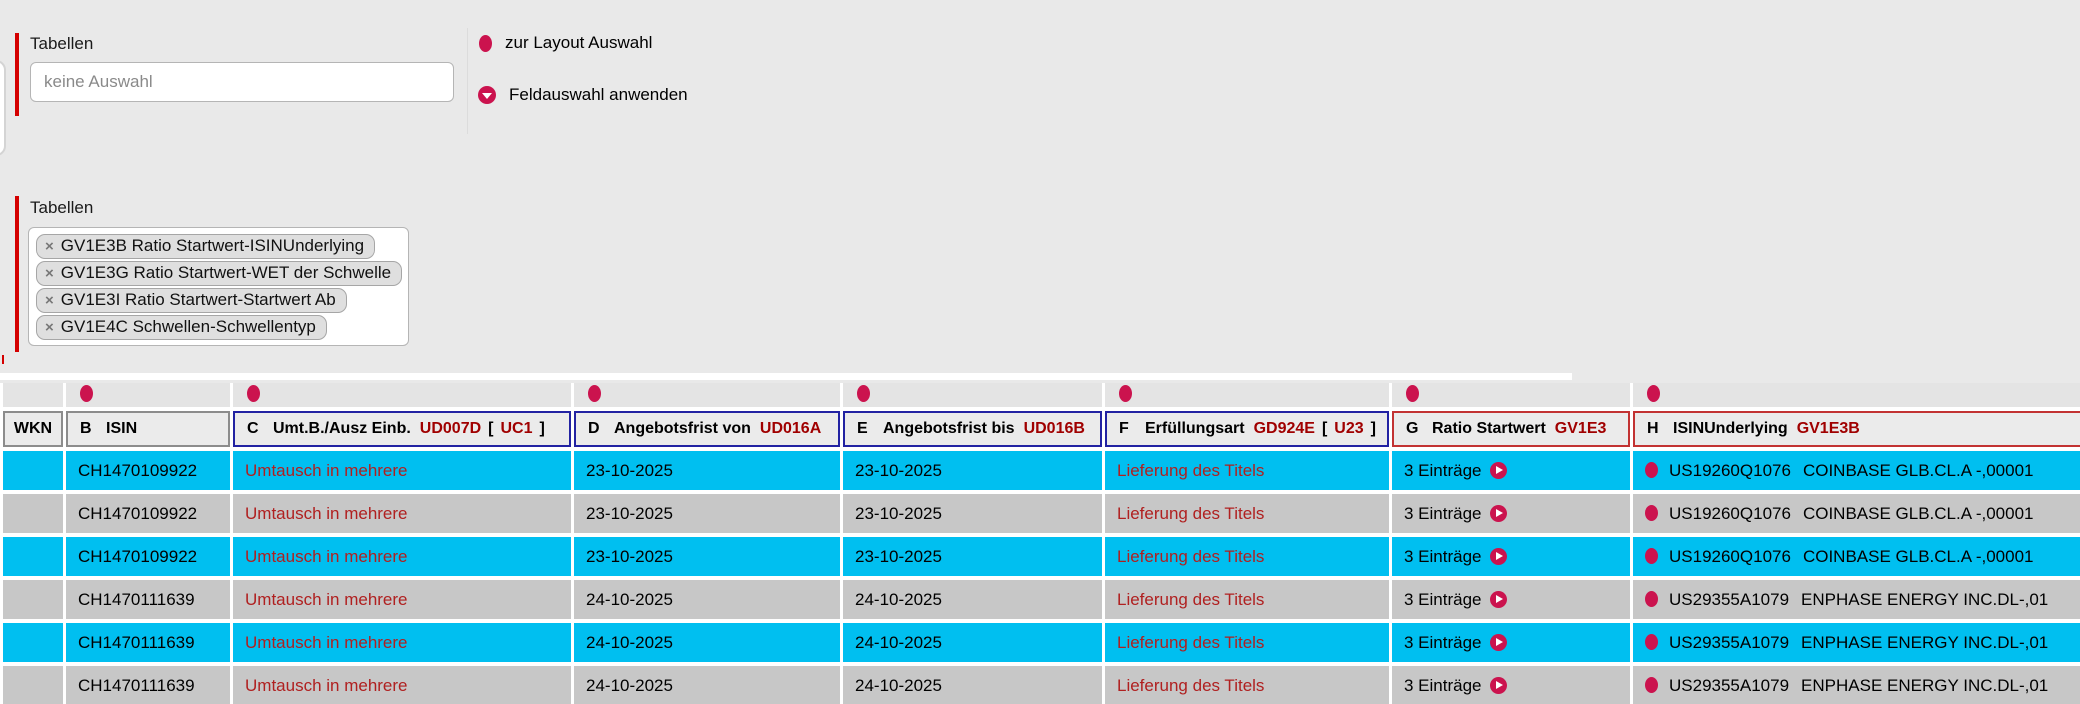 This screenshot has width=2080, height=704. I want to click on bullet-dot-icon, so click(485, 43).